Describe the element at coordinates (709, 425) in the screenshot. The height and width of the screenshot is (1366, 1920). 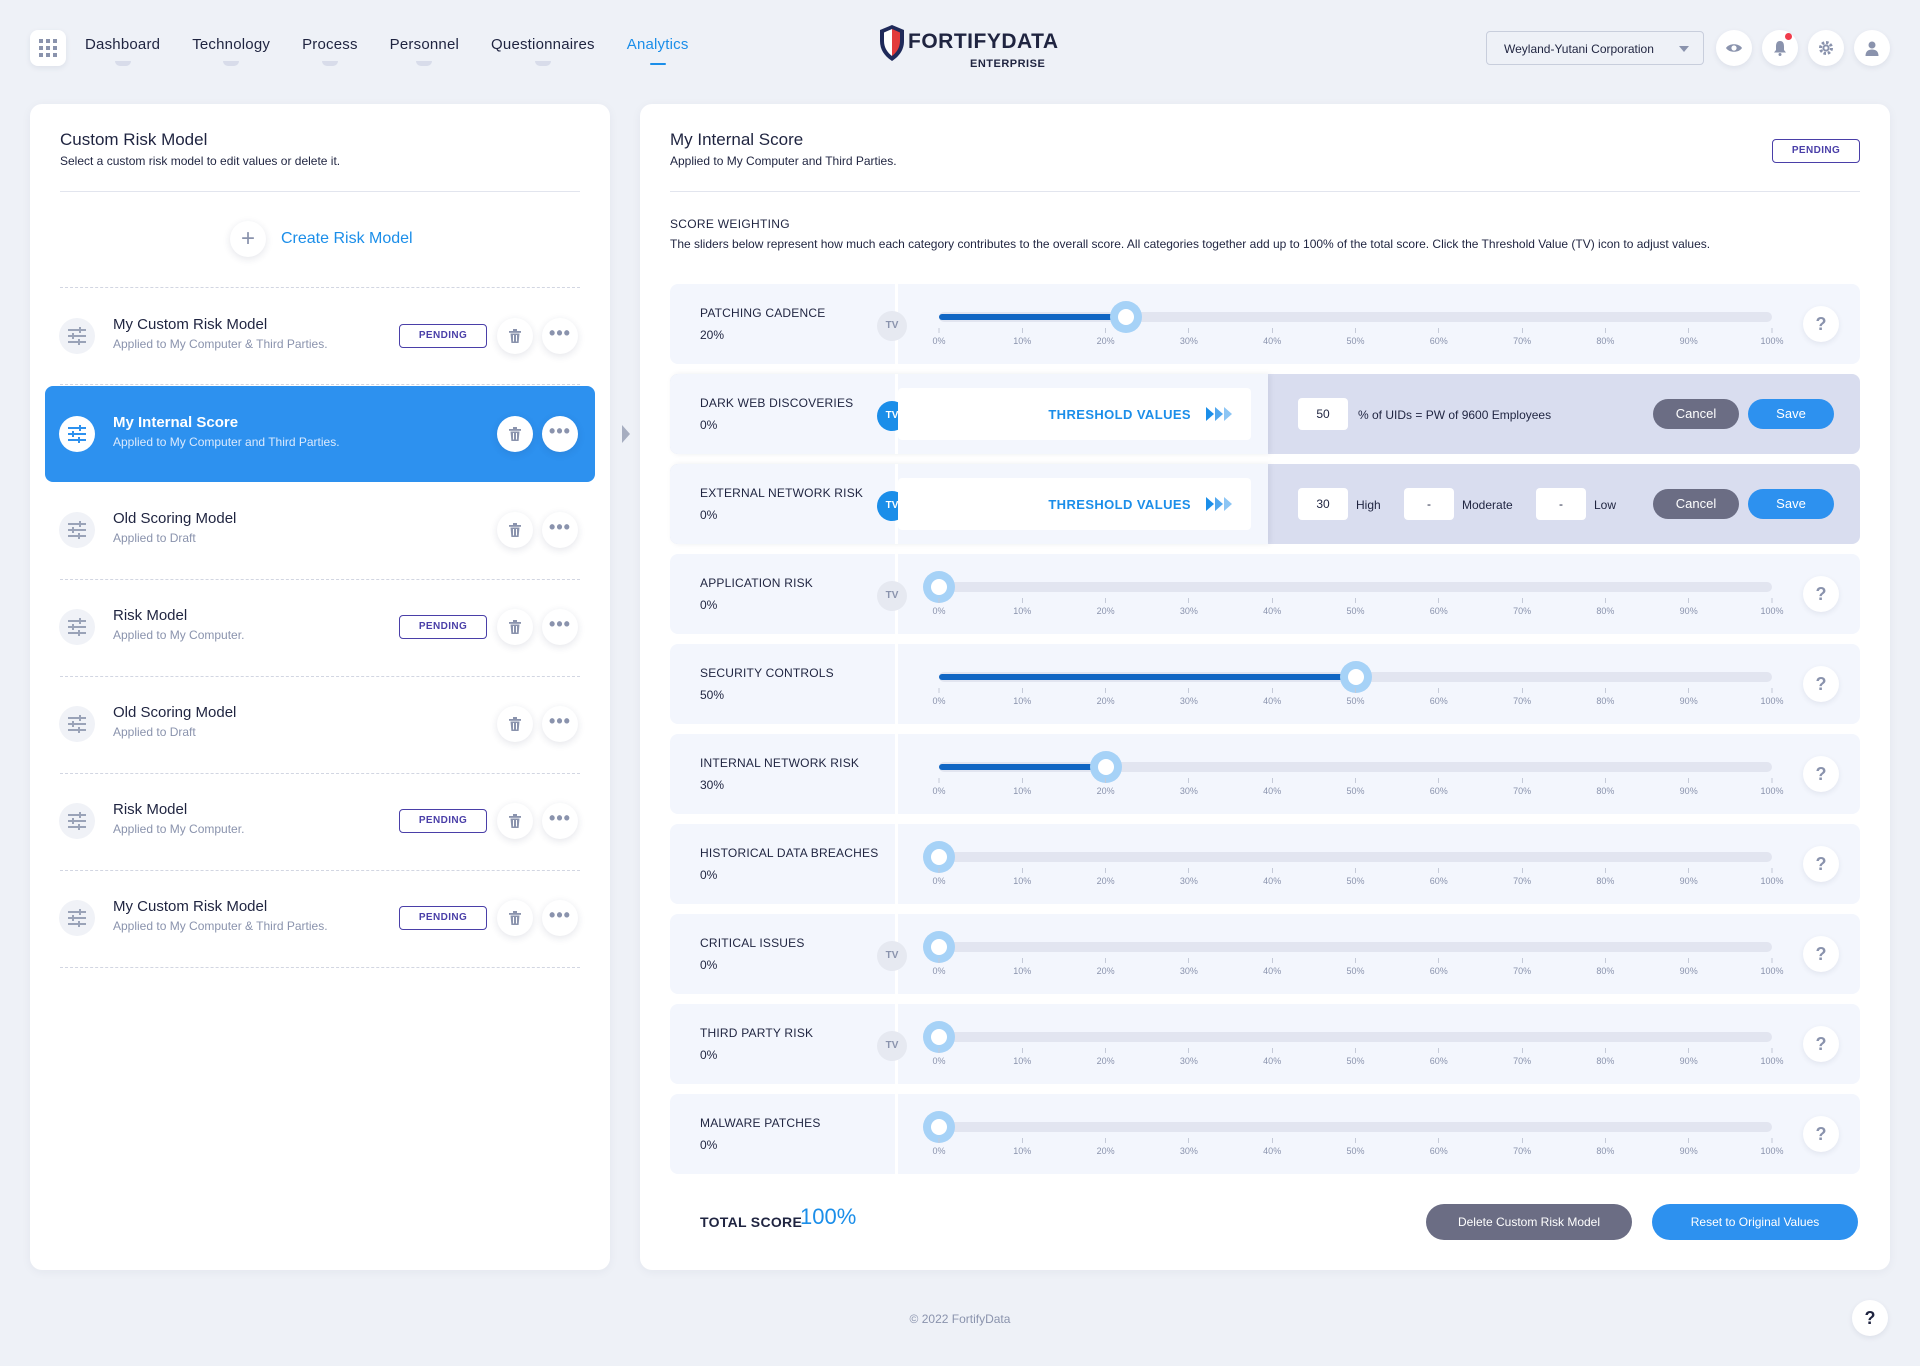
I see `category-percent: 0%` at that location.